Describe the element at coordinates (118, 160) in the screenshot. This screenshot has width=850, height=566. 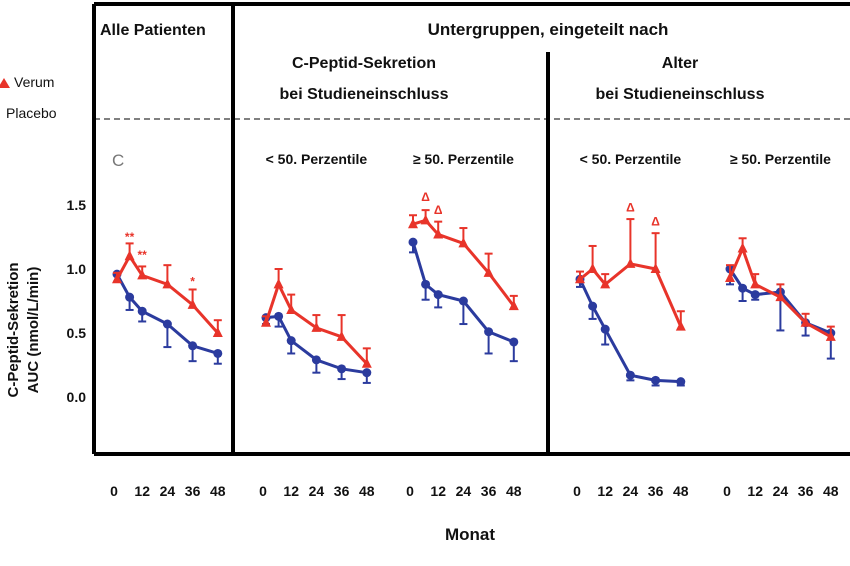
I see `panel-letter: C` at that location.